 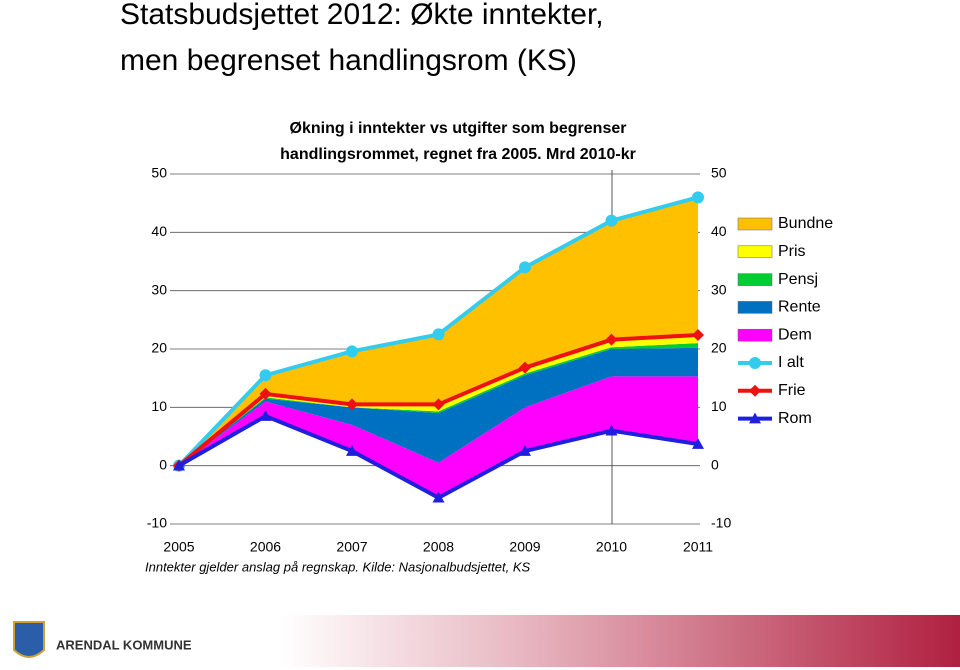 What do you see at coordinates (798, 279) in the screenshot?
I see `legend-label: Pensj` at bounding box center [798, 279].